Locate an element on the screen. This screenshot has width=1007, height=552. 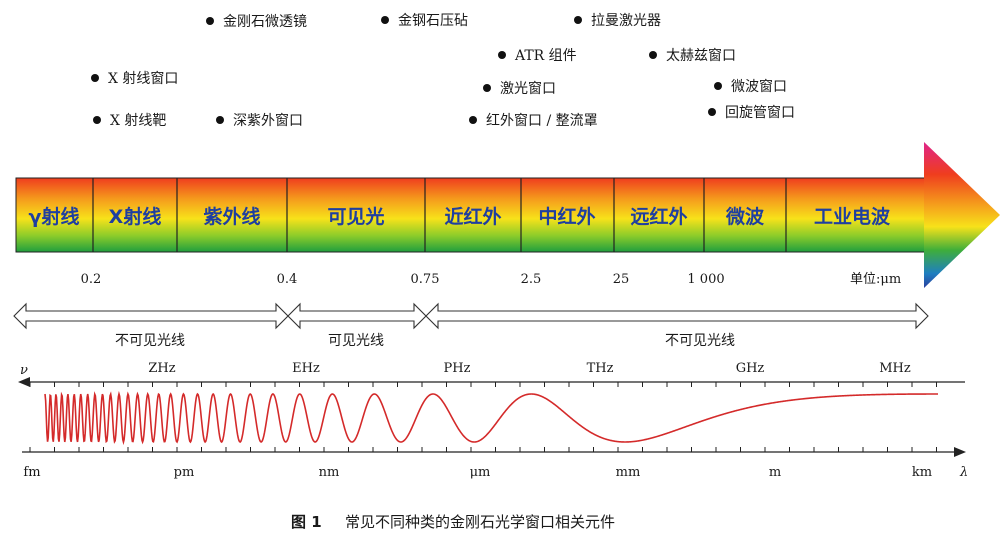
frequency-label: GHz is located at coordinates (750, 368).